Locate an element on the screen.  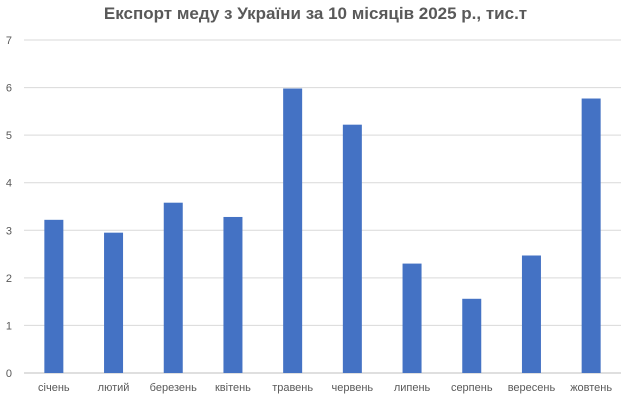
x-tick-label: жовтень is located at coordinates (591, 388).